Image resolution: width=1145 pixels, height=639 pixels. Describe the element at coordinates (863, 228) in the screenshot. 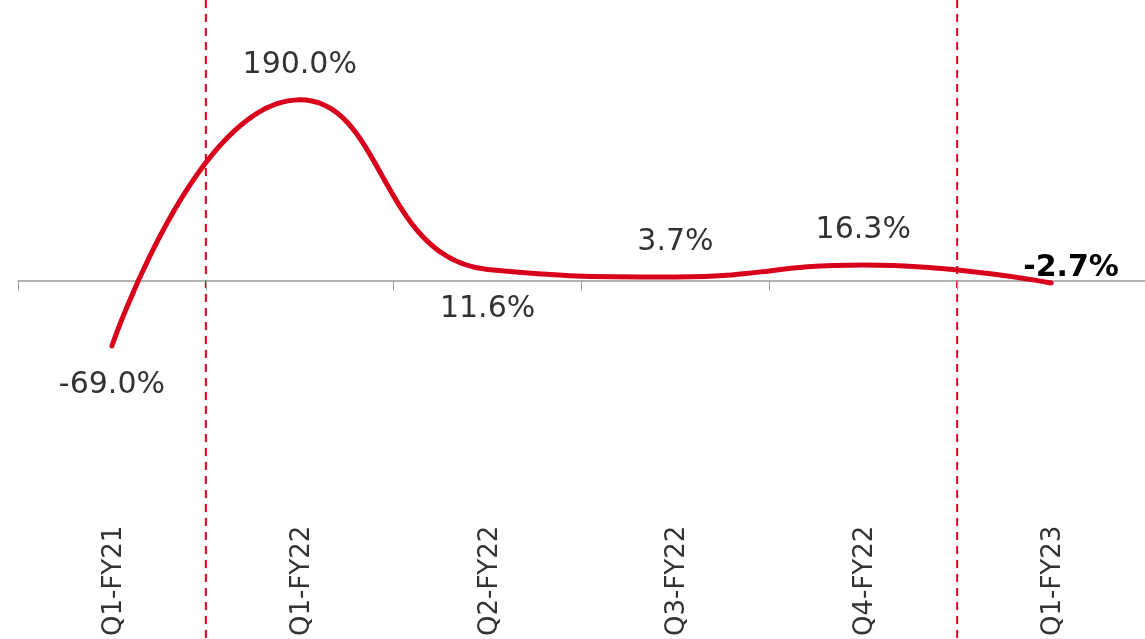

I see `data-label: 16.3%` at that location.